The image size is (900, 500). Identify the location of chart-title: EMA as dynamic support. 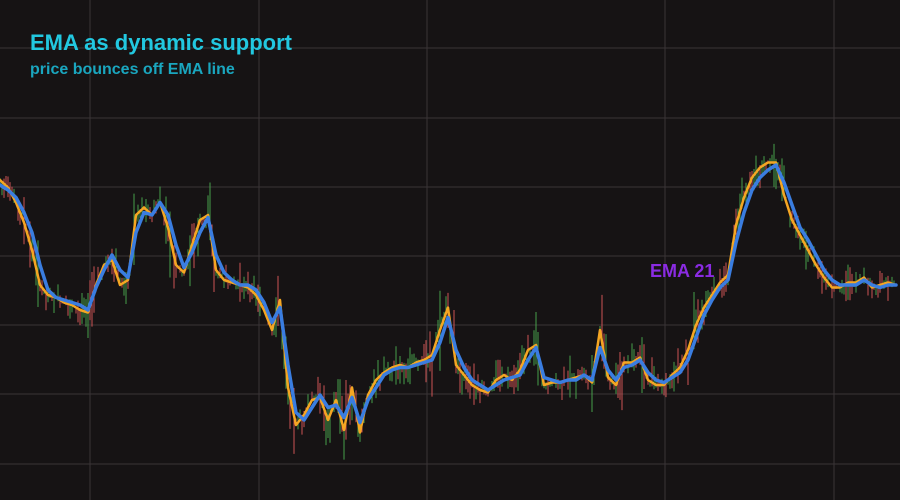
(161, 42).